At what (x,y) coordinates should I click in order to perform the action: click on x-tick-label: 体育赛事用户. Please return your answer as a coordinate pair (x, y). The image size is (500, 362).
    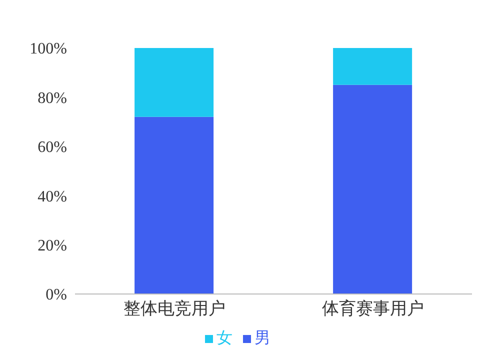
    Looking at the image, I should click on (373, 308).